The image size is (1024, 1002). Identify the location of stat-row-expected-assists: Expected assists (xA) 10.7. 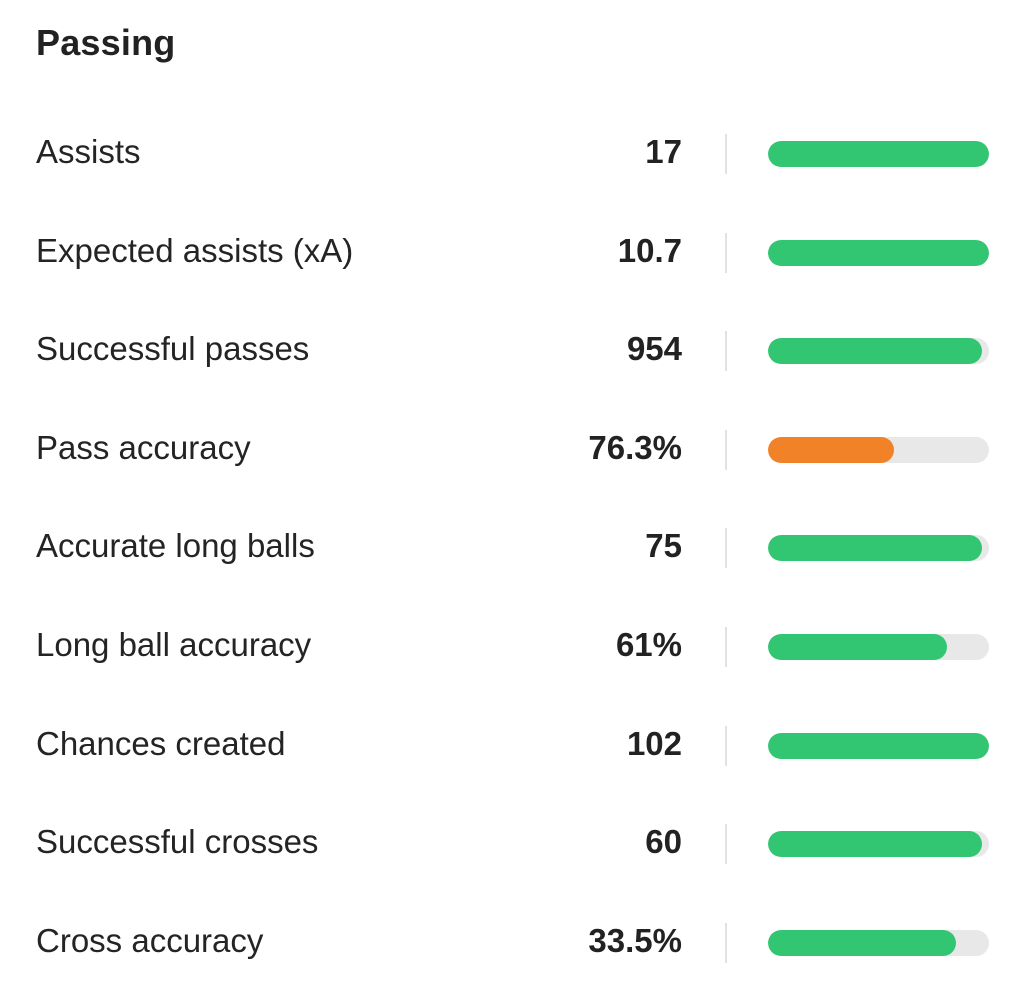
(512, 252).